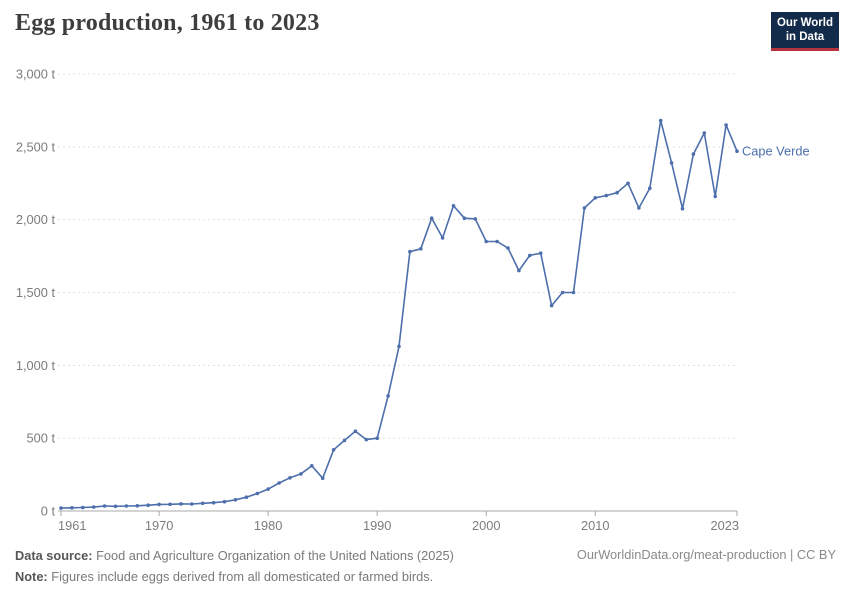 The height and width of the screenshot is (600, 850). What do you see at coordinates (776, 151) in the screenshot?
I see `entity-label: Cape Verde` at bounding box center [776, 151].